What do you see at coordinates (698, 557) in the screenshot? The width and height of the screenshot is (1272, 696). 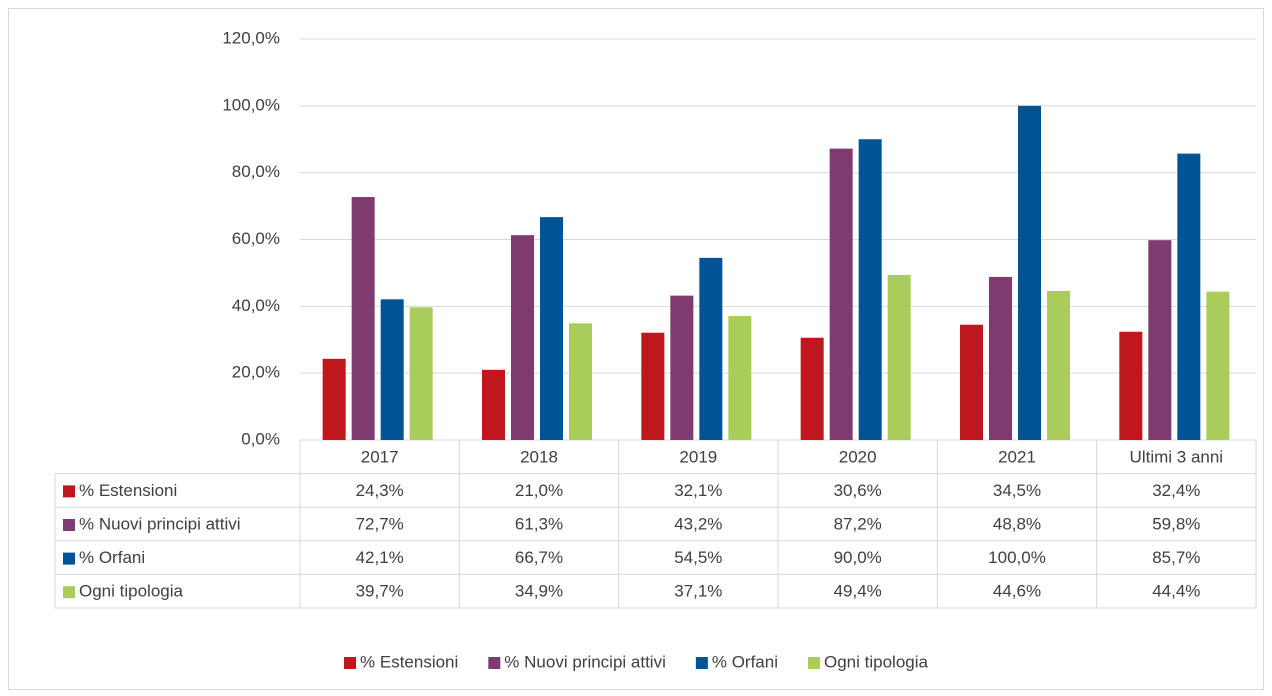 I see `table-cell: 54,5%` at bounding box center [698, 557].